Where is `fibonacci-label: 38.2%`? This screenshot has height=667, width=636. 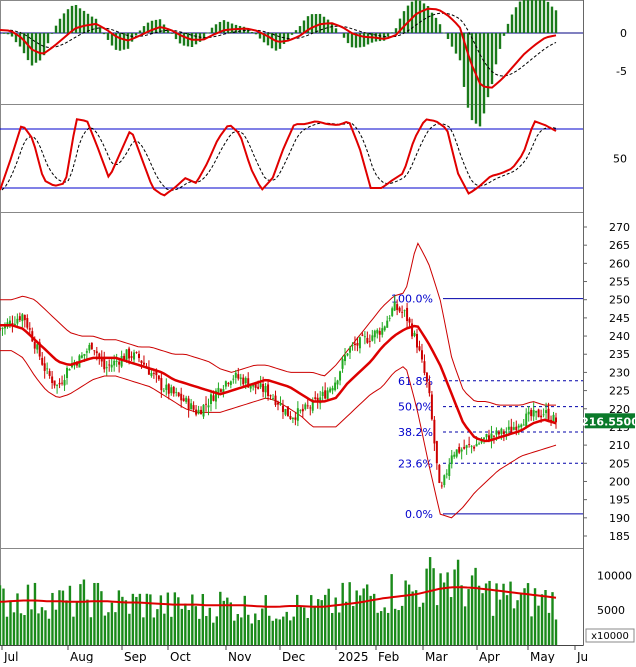 fibonacci-label: 38.2% is located at coordinates (415, 432).